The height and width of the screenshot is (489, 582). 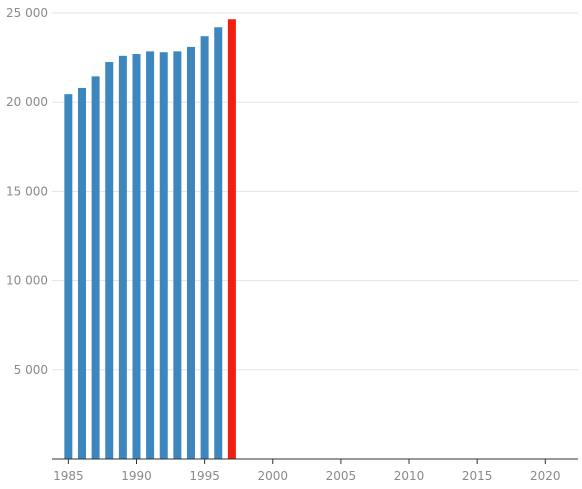 I want to click on x-tick-label: 1985, so click(x=68, y=476).